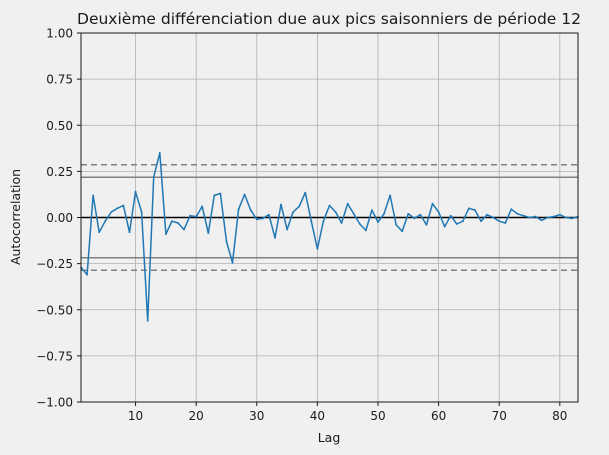  I want to click on y-tick-label: 0.75, so click(59, 80).